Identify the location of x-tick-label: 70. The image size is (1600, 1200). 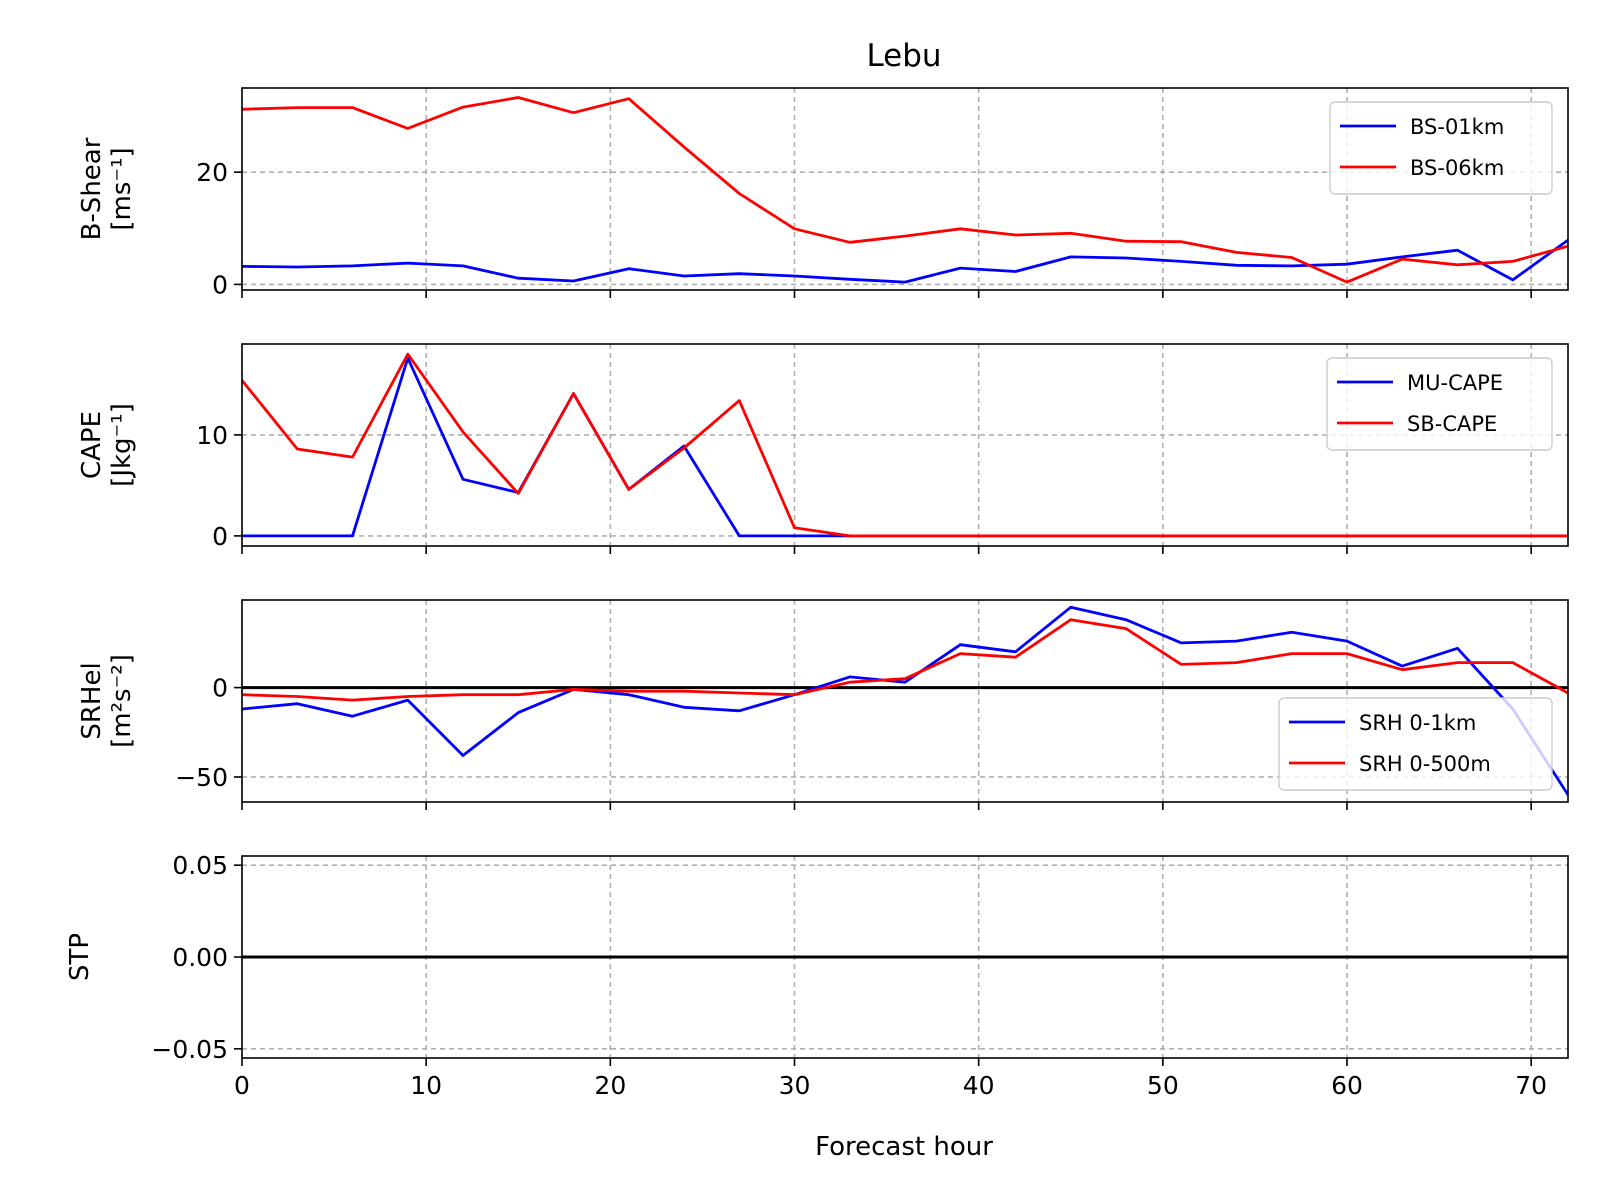
(1531, 1085).